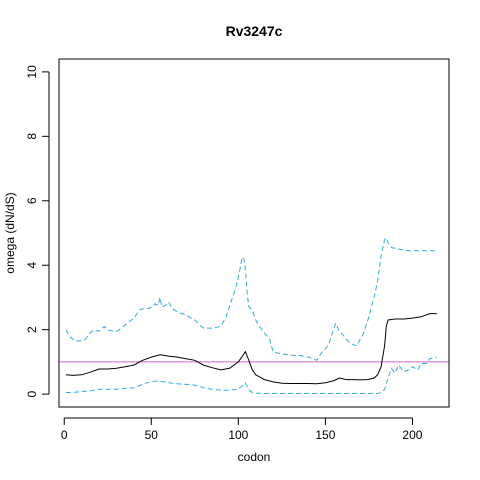  Describe the element at coordinates (32, 265) in the screenshot. I see `y-tick-label: 4` at that location.